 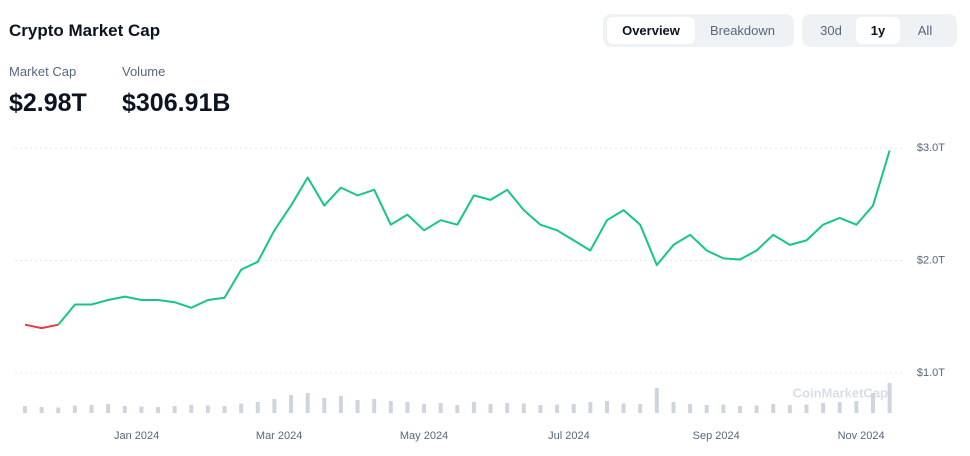 What do you see at coordinates (569, 436) in the screenshot?
I see `x-tick-label: Jul 2024` at bounding box center [569, 436].